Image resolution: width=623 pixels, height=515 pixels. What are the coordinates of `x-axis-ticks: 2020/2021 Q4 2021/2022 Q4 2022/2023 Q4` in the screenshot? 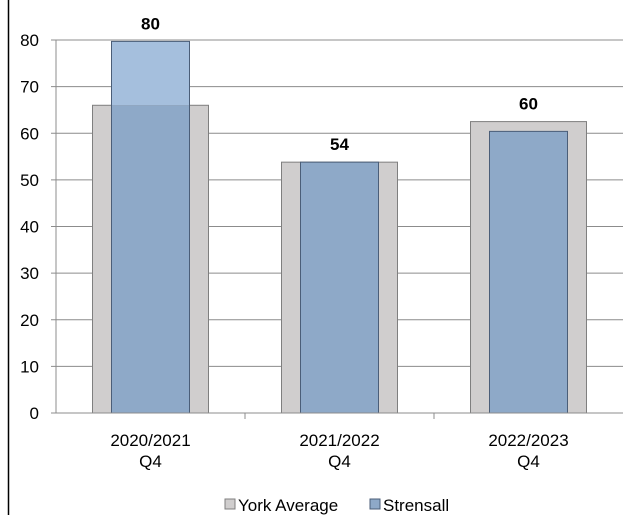 It's located at (339, 442).